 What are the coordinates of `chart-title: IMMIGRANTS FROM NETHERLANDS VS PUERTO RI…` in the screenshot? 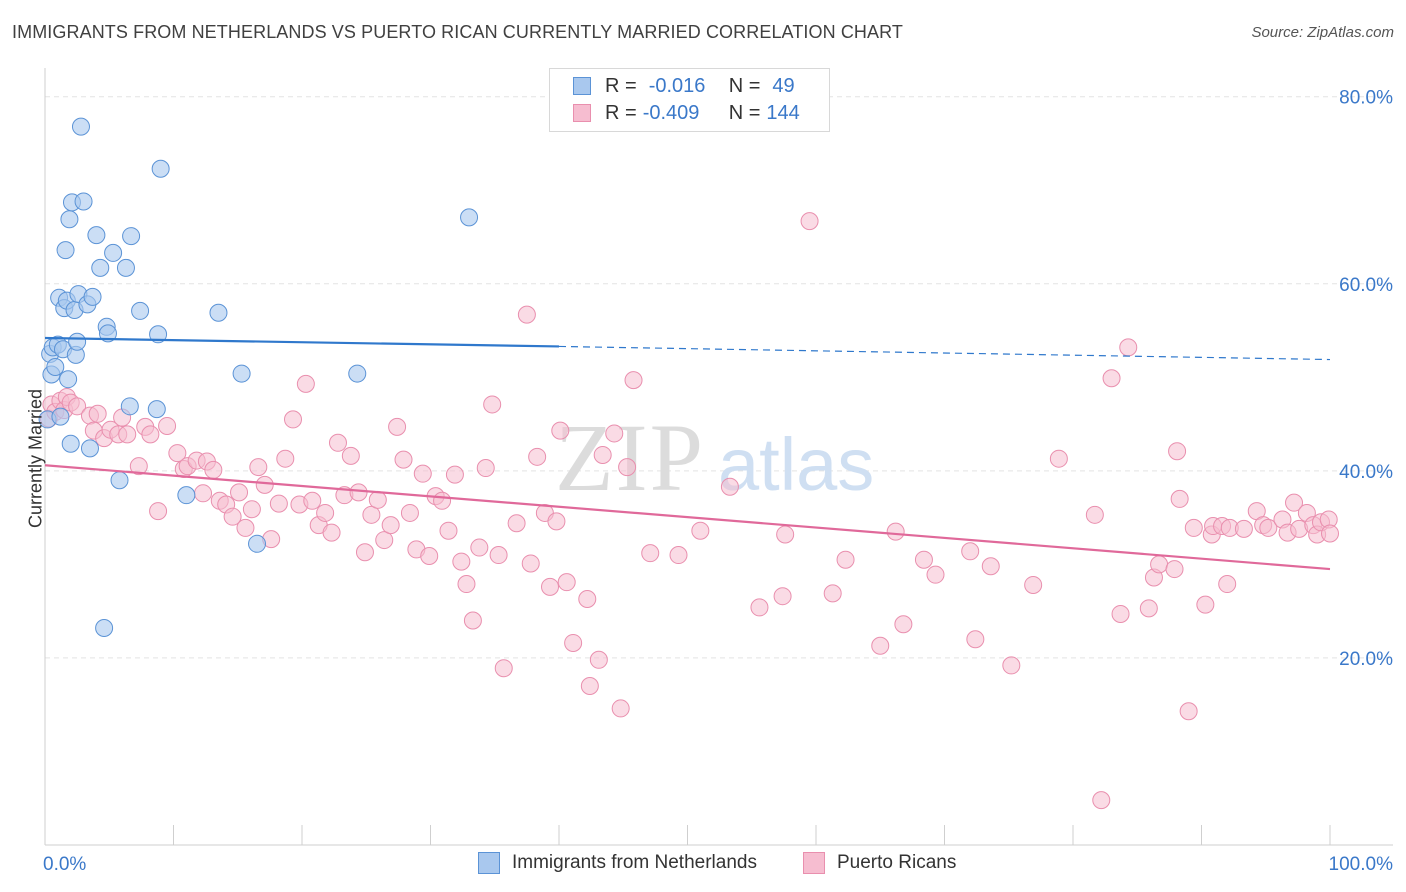 It's located at (457, 32).